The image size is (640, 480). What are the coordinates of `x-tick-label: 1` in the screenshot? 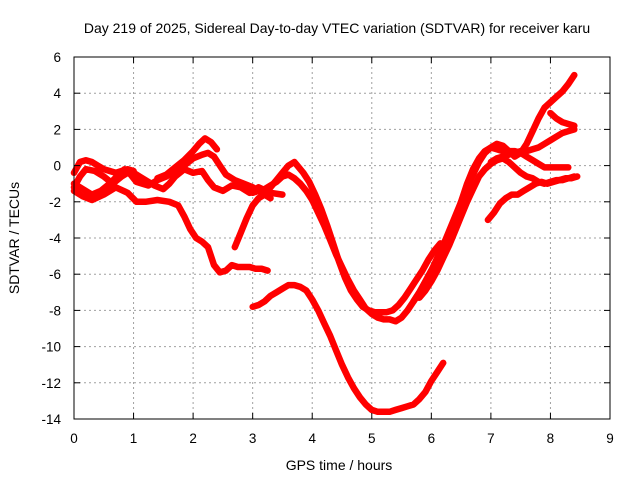 It's located at (134, 438).